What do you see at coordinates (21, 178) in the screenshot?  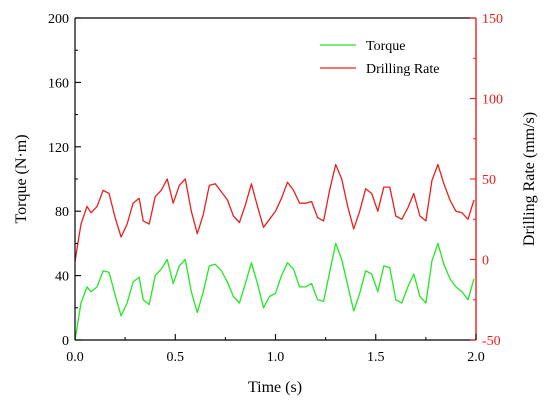 I see `y-axis-title: Torque (N·m)` at bounding box center [21, 178].